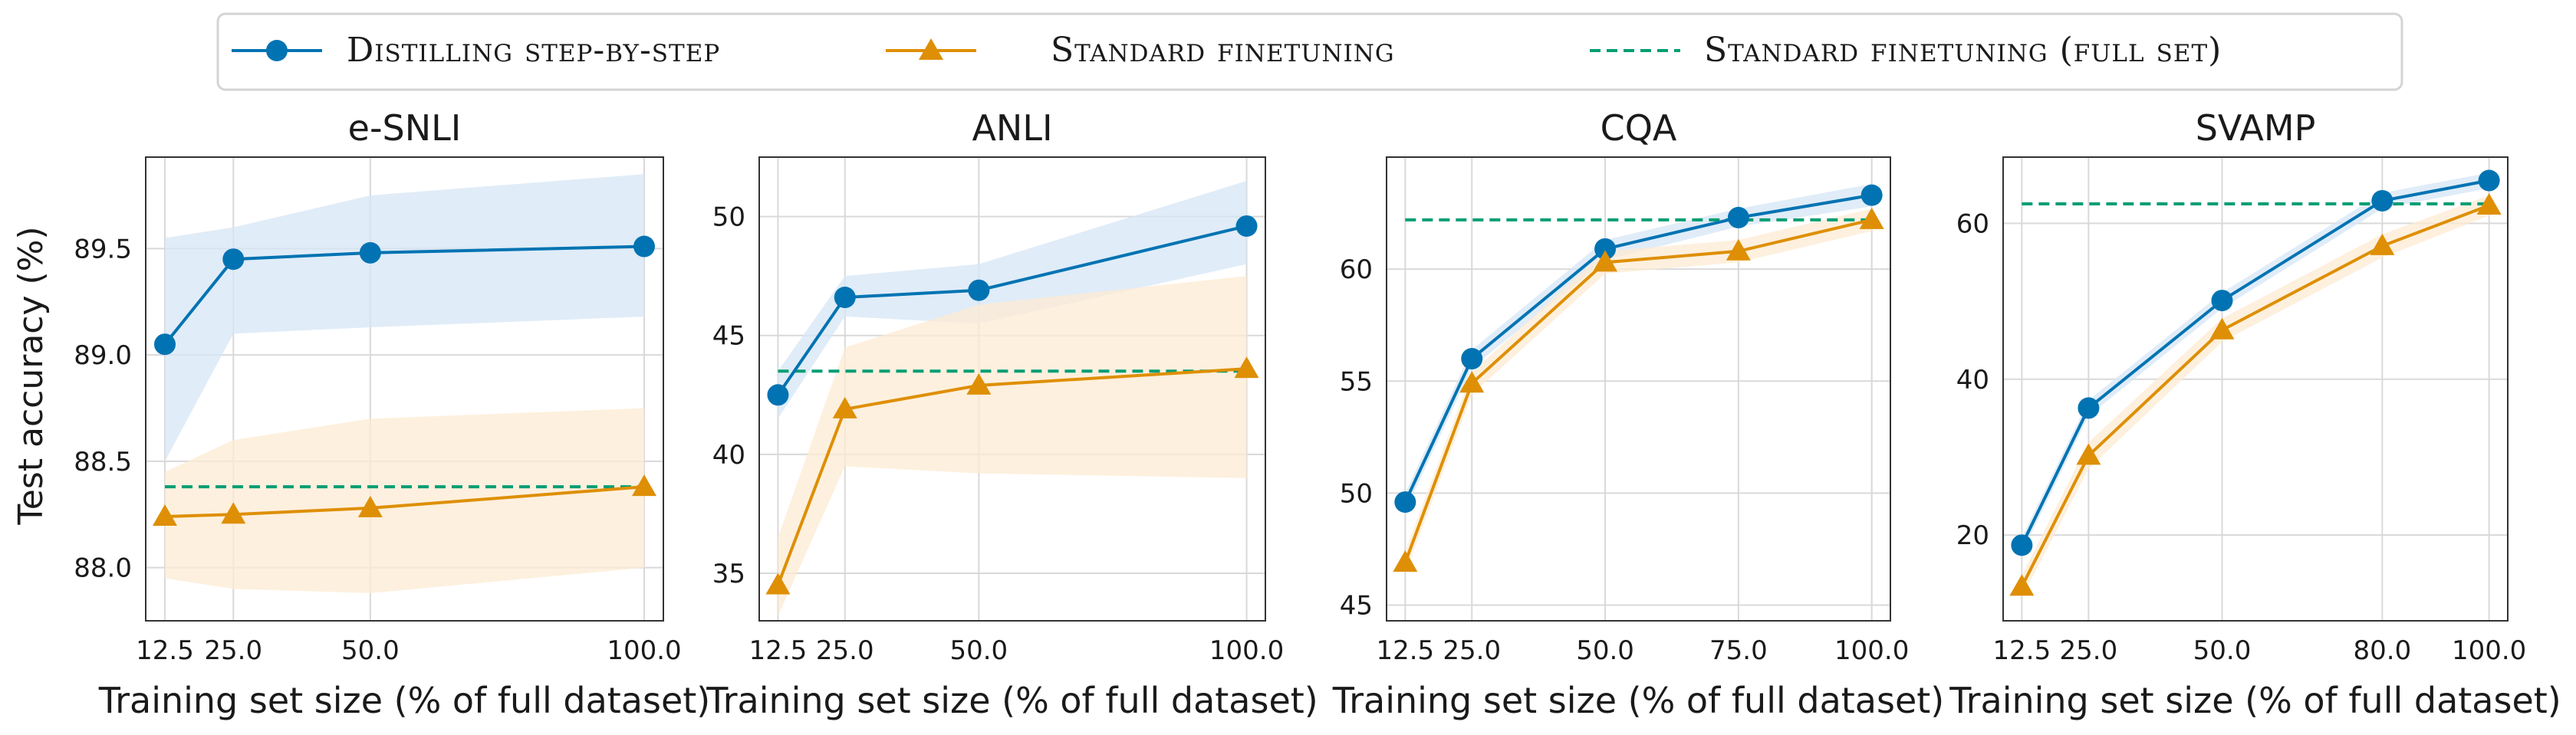 This screenshot has height=735, width=2576. I want to click on legend-label-distilling: Distilling step-by-step, so click(533, 50).